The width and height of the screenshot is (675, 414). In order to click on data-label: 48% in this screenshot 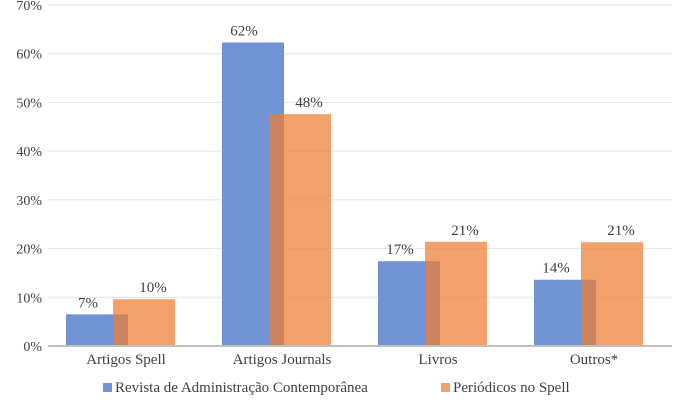, I will do `click(309, 103)`.